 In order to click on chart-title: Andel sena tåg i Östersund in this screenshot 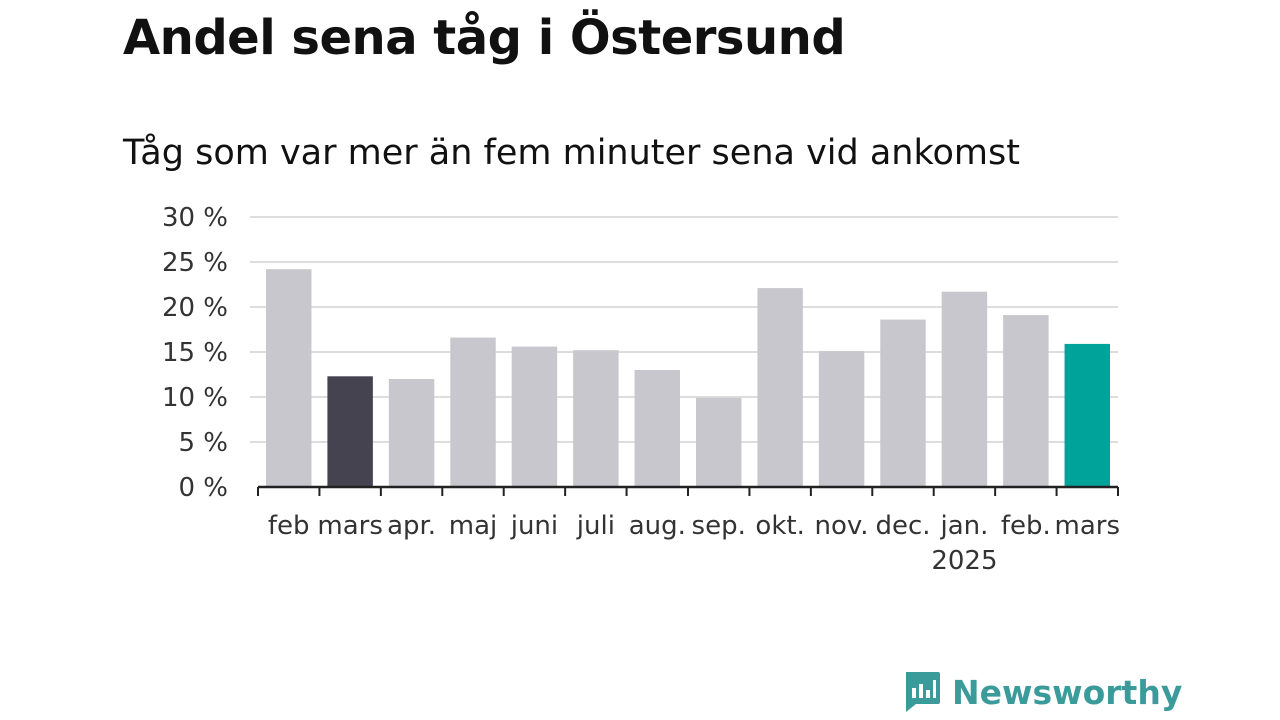, I will do `click(484, 38)`.